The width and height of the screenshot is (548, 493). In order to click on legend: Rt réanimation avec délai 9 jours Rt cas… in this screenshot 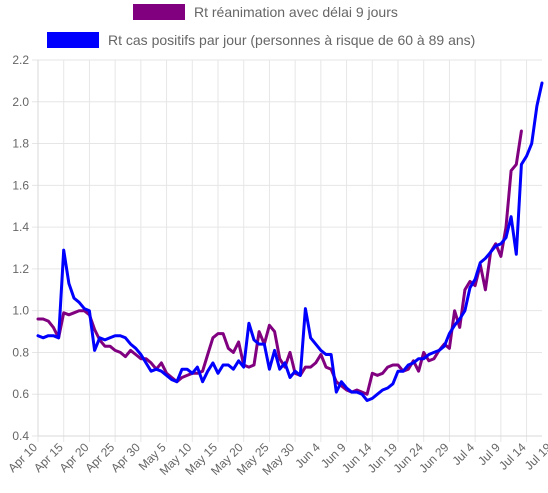, I will do `click(261, 26)`.